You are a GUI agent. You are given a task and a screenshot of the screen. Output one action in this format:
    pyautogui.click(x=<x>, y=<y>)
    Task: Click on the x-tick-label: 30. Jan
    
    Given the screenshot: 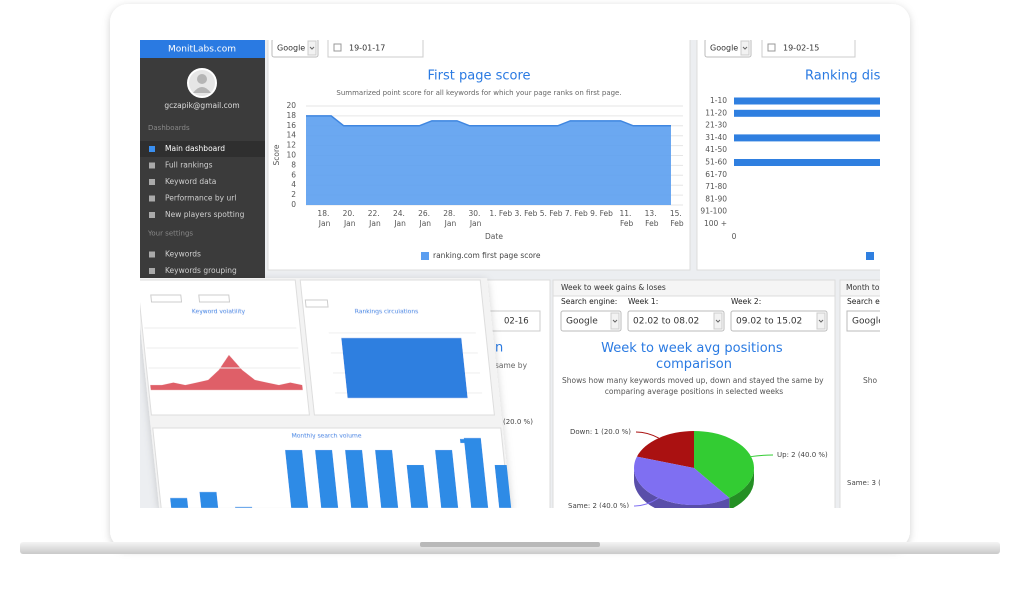 What is the action you would take?
    pyautogui.click(x=475, y=218)
    